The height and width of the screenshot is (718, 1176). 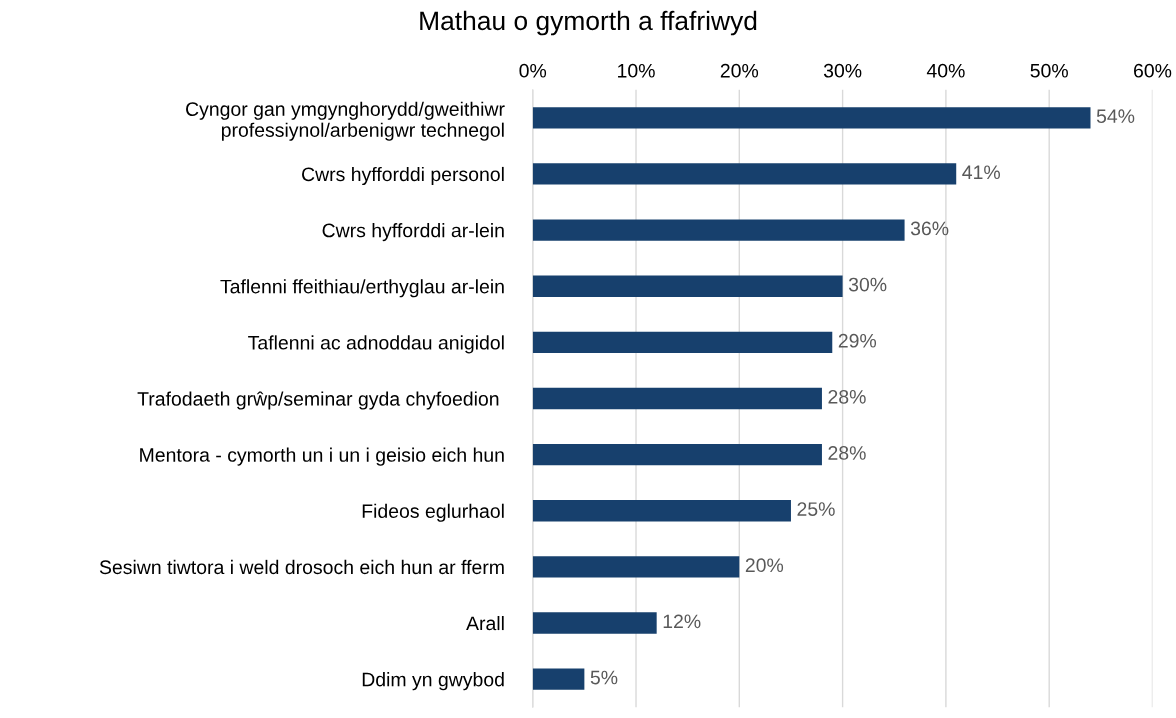 I want to click on data-label: 12%, so click(x=682, y=621).